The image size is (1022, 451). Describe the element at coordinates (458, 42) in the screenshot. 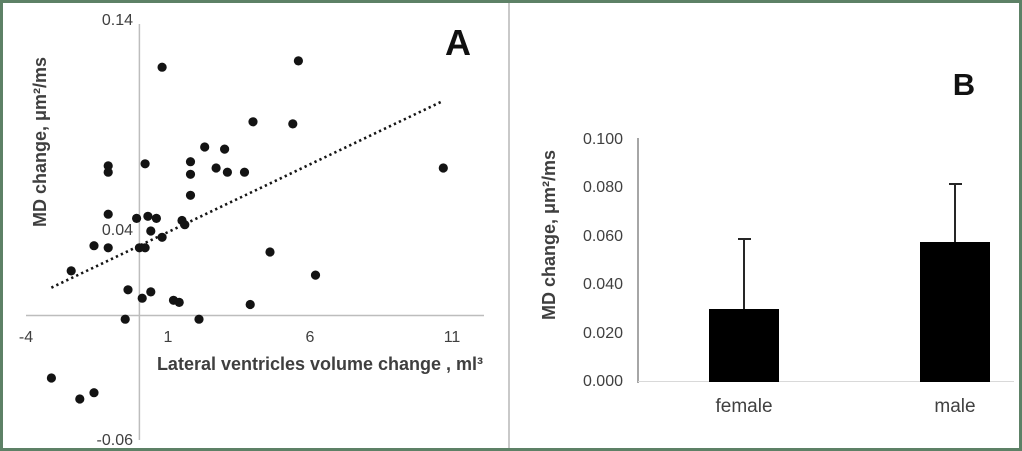

I see `panel-letter-a: A` at that location.